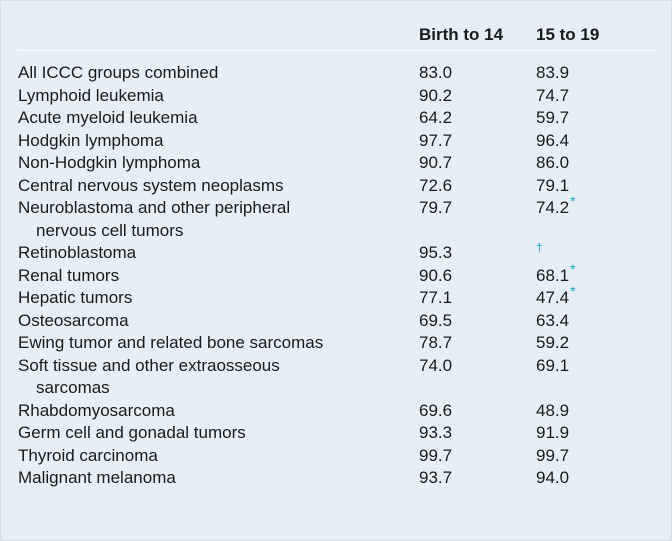 This screenshot has height=541, width=672. What do you see at coordinates (596, 118) in the screenshot?
I see `row-value-15-to-19: 59.7` at bounding box center [596, 118].